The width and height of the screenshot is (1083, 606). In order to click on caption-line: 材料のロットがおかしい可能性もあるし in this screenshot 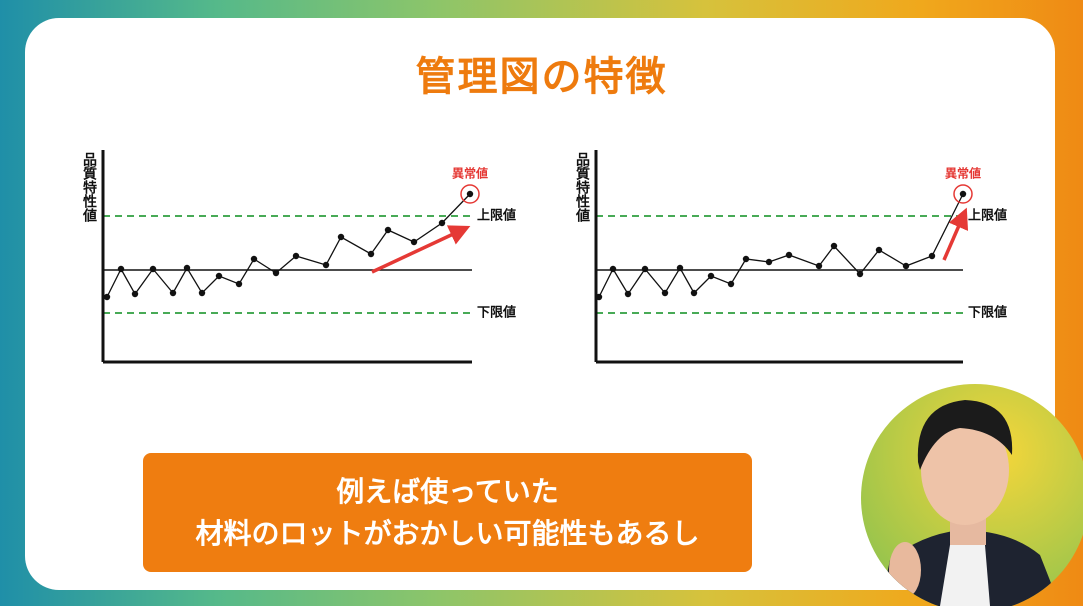, I will do `click(447, 533)`.